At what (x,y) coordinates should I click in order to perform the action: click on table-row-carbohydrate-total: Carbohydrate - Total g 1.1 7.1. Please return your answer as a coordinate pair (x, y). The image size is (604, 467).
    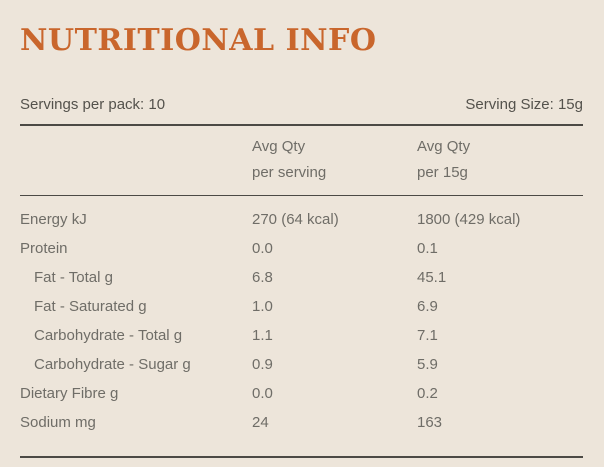
    Looking at the image, I should click on (301, 335).